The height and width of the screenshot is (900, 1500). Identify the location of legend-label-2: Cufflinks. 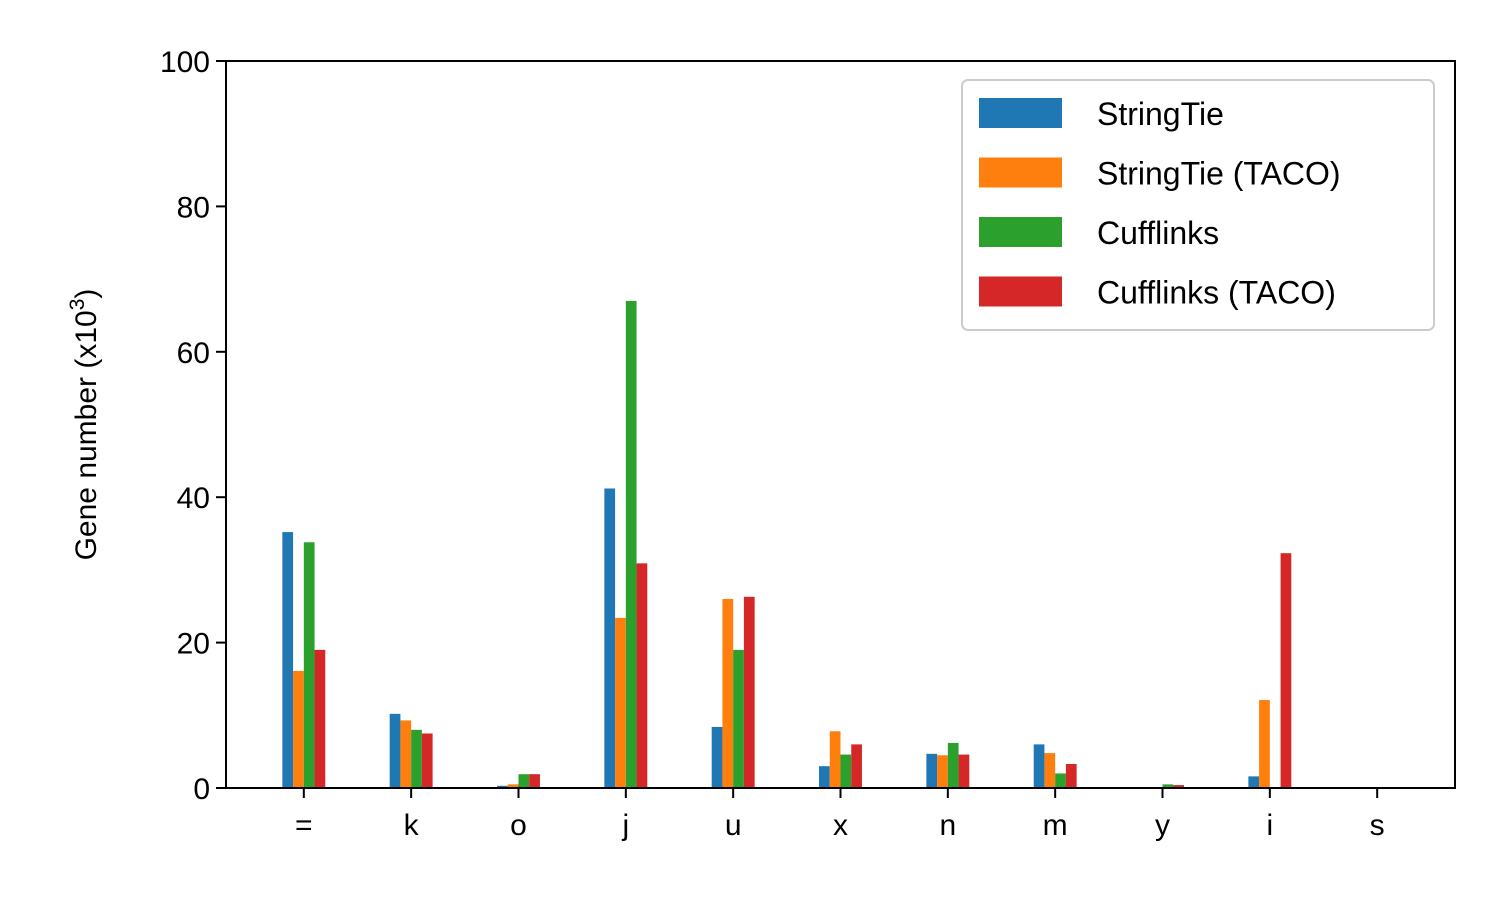
(1158, 233).